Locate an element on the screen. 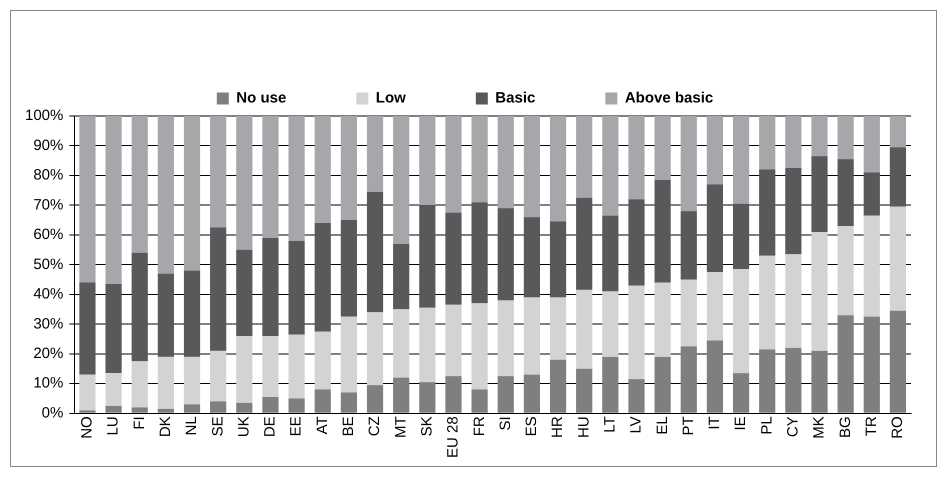 The height and width of the screenshot is (479, 950). legend-label: Low is located at coordinates (391, 98).